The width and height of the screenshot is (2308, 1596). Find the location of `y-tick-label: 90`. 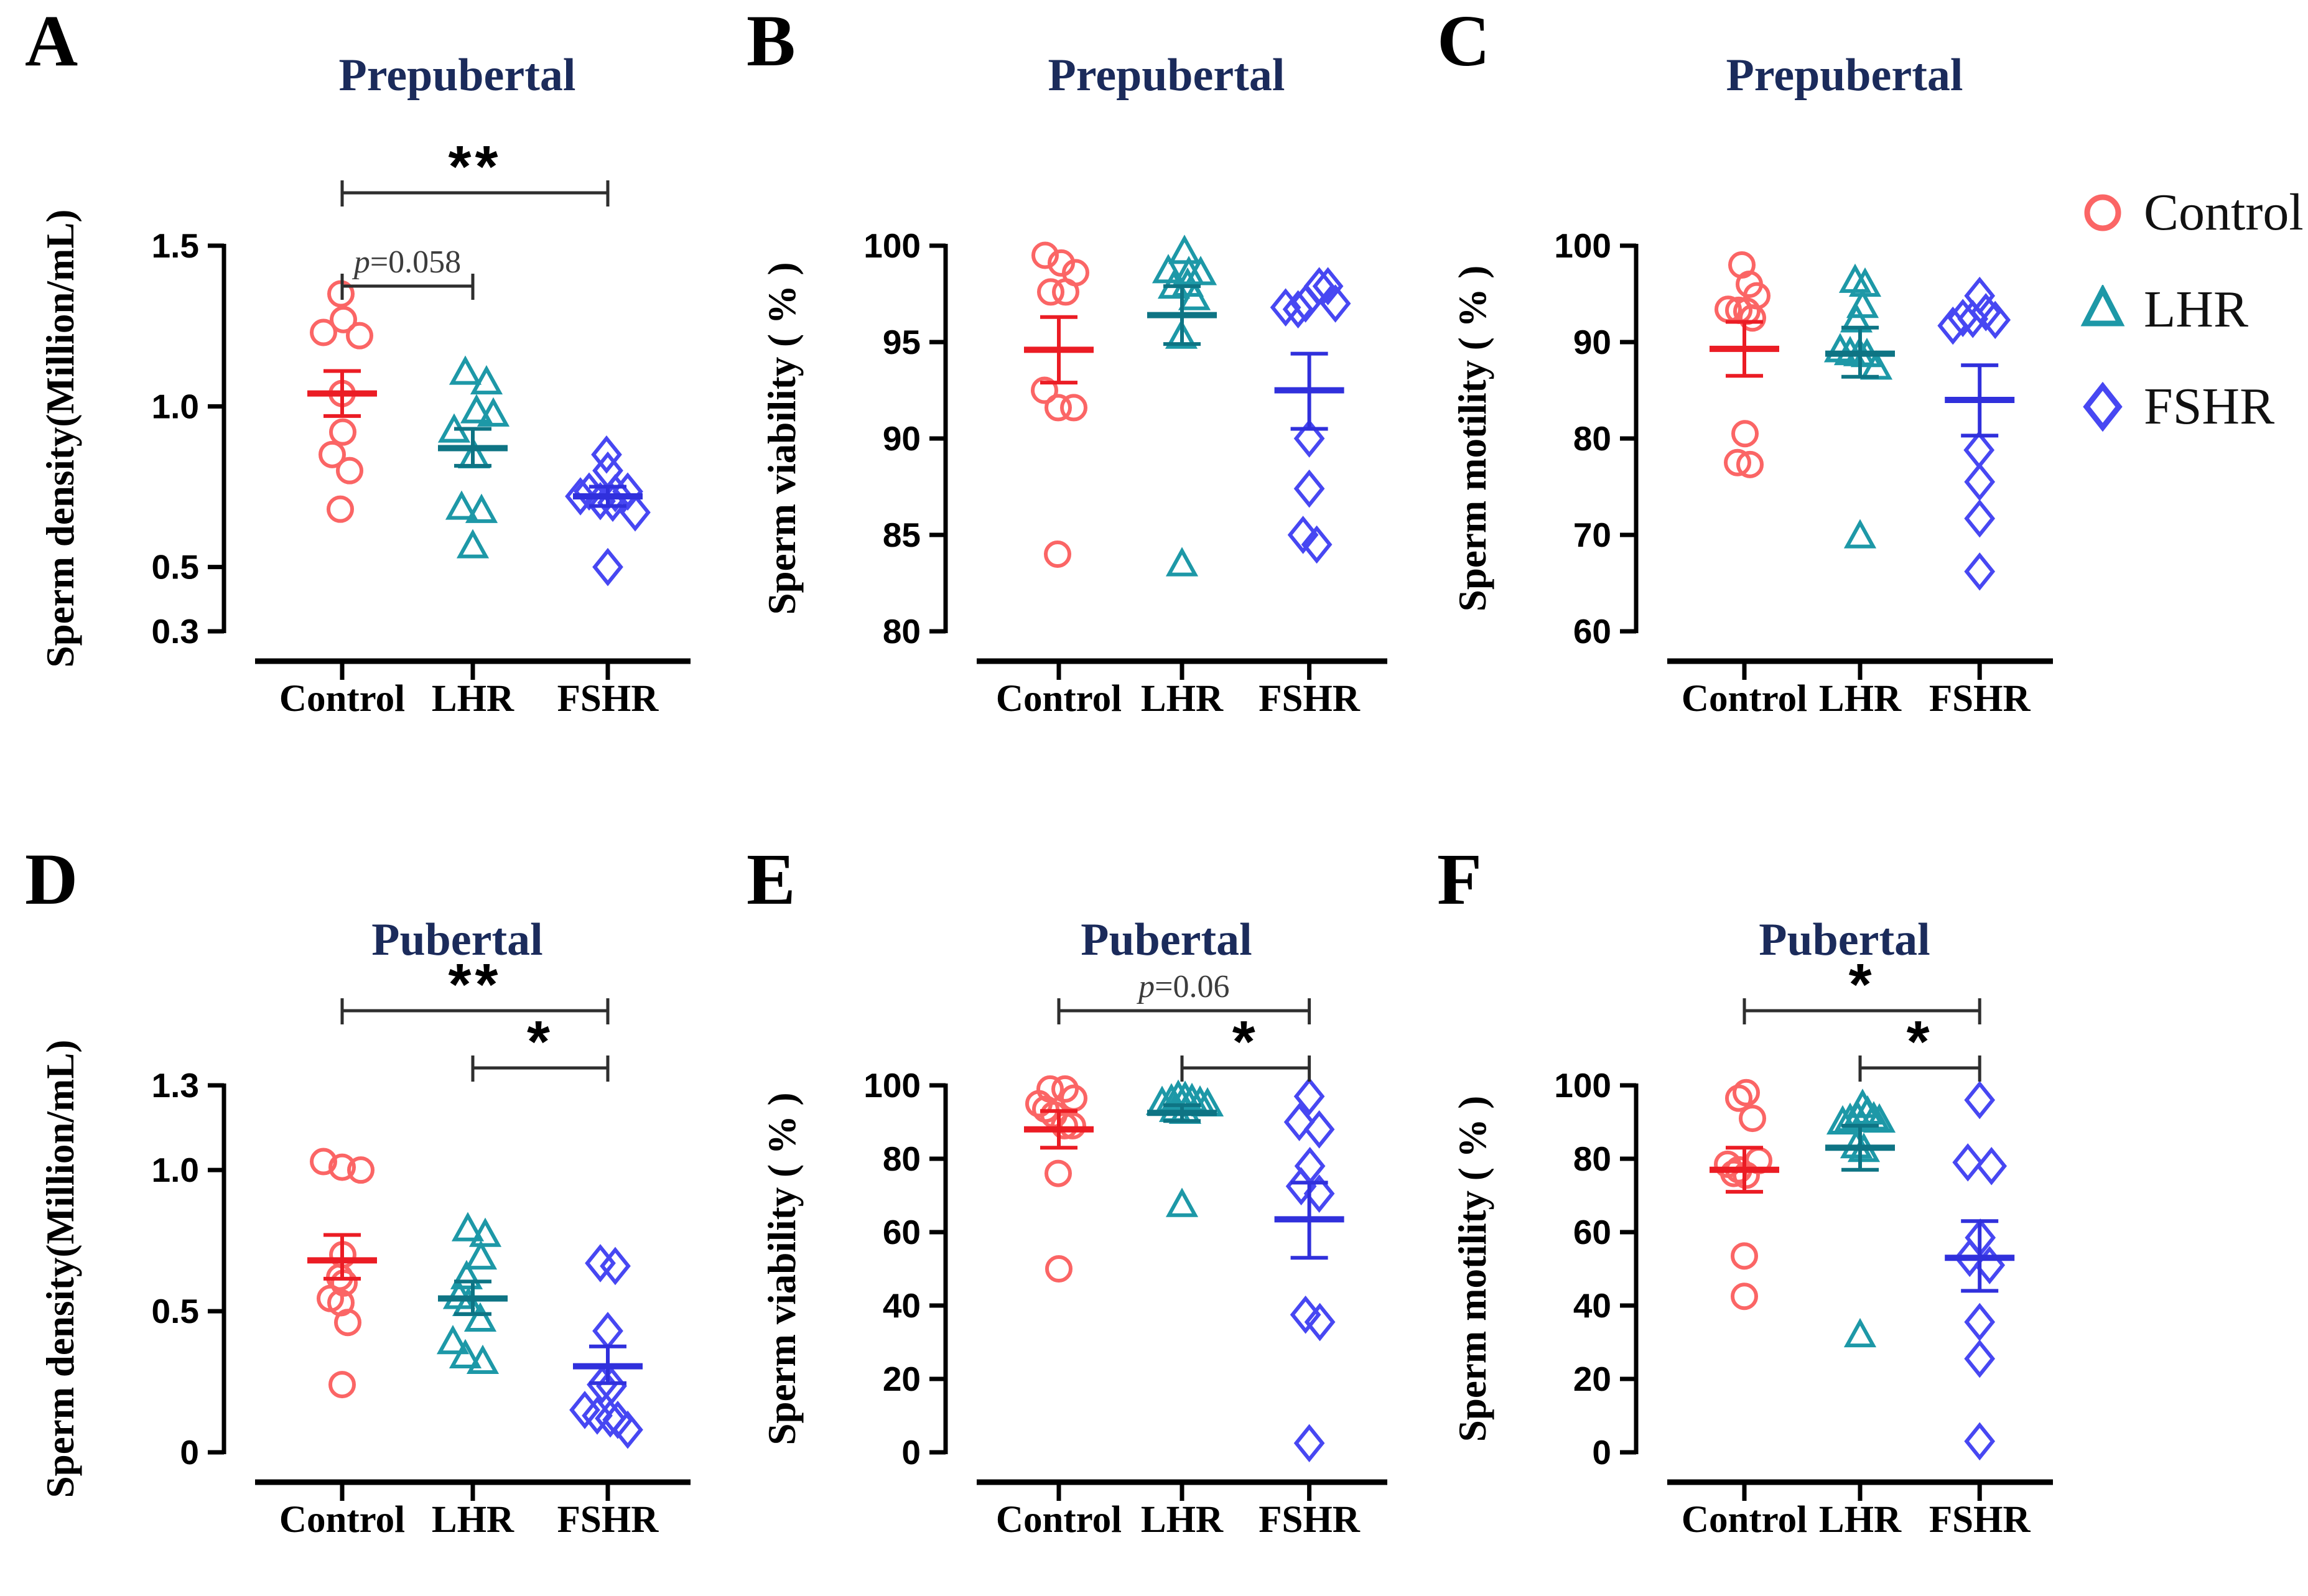

y-tick-label: 90 is located at coordinates (1592, 342).